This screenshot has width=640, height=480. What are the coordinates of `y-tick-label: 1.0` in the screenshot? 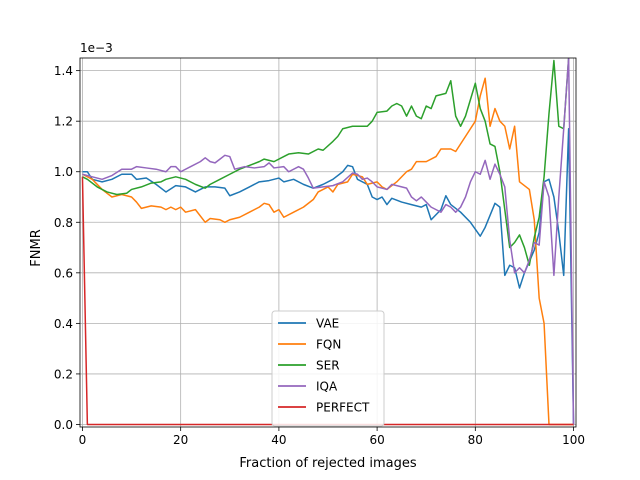 It's located at (63, 172).